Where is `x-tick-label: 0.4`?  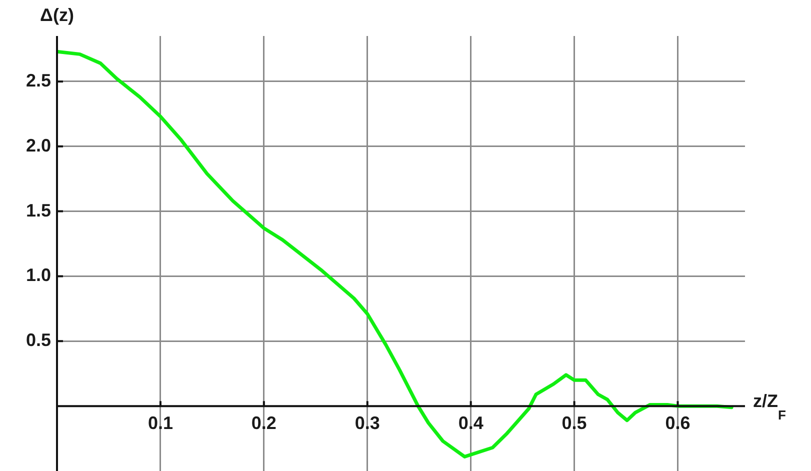
x-tick-label: 0.4 is located at coordinates (471, 423).